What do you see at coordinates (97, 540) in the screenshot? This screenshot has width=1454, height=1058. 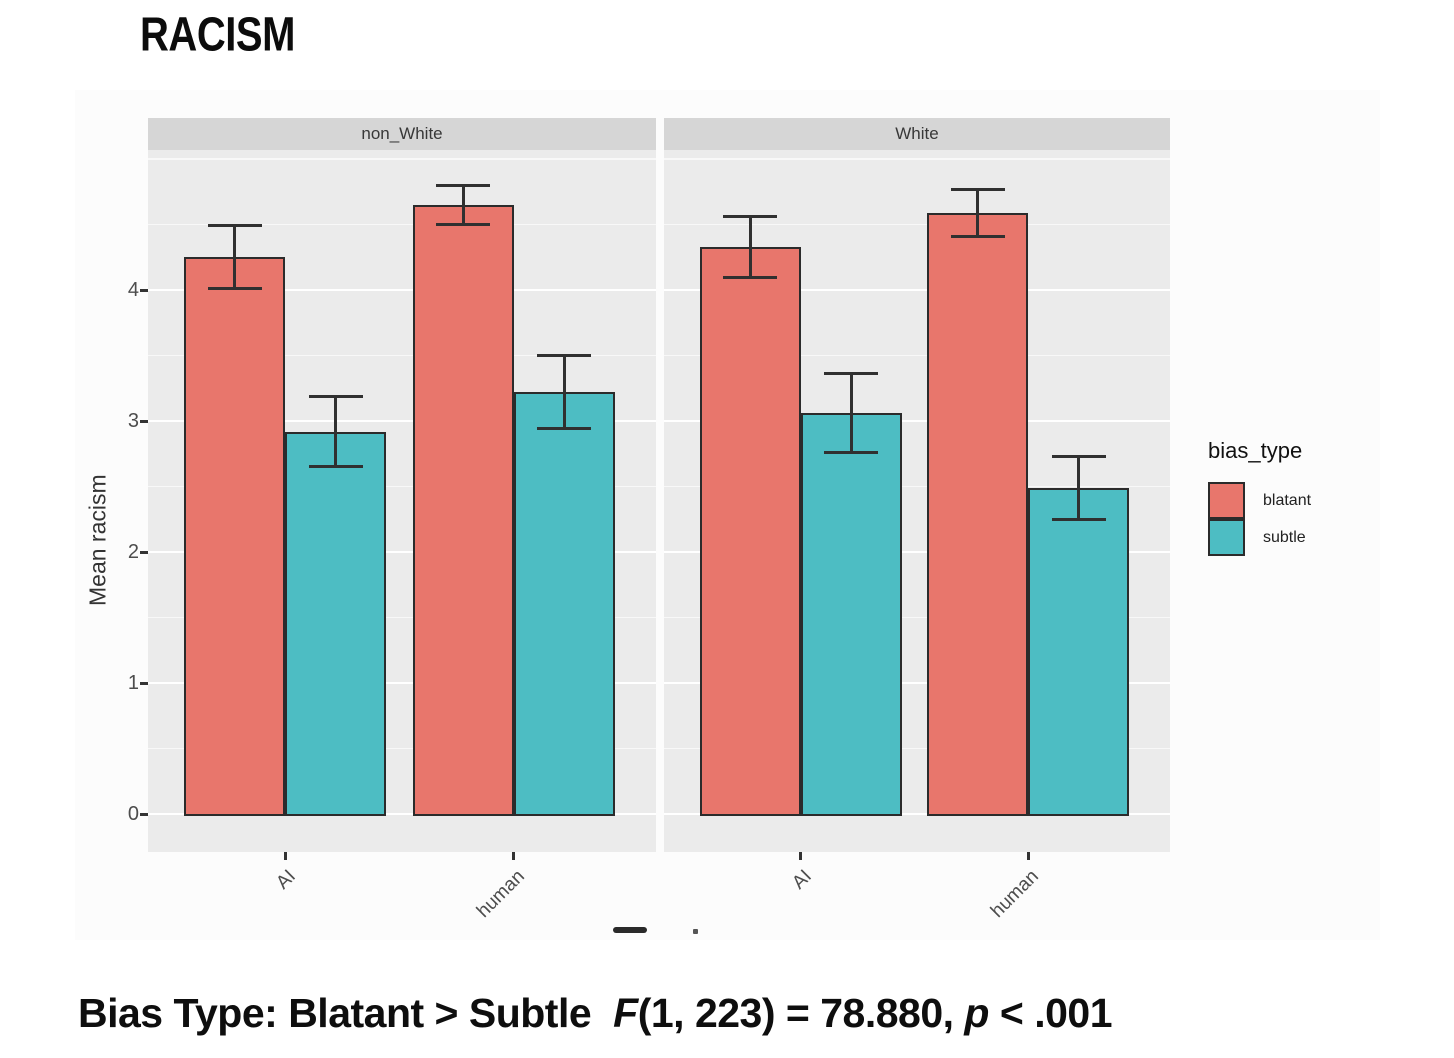 I see `y-axis-title: Mean racism` at bounding box center [97, 540].